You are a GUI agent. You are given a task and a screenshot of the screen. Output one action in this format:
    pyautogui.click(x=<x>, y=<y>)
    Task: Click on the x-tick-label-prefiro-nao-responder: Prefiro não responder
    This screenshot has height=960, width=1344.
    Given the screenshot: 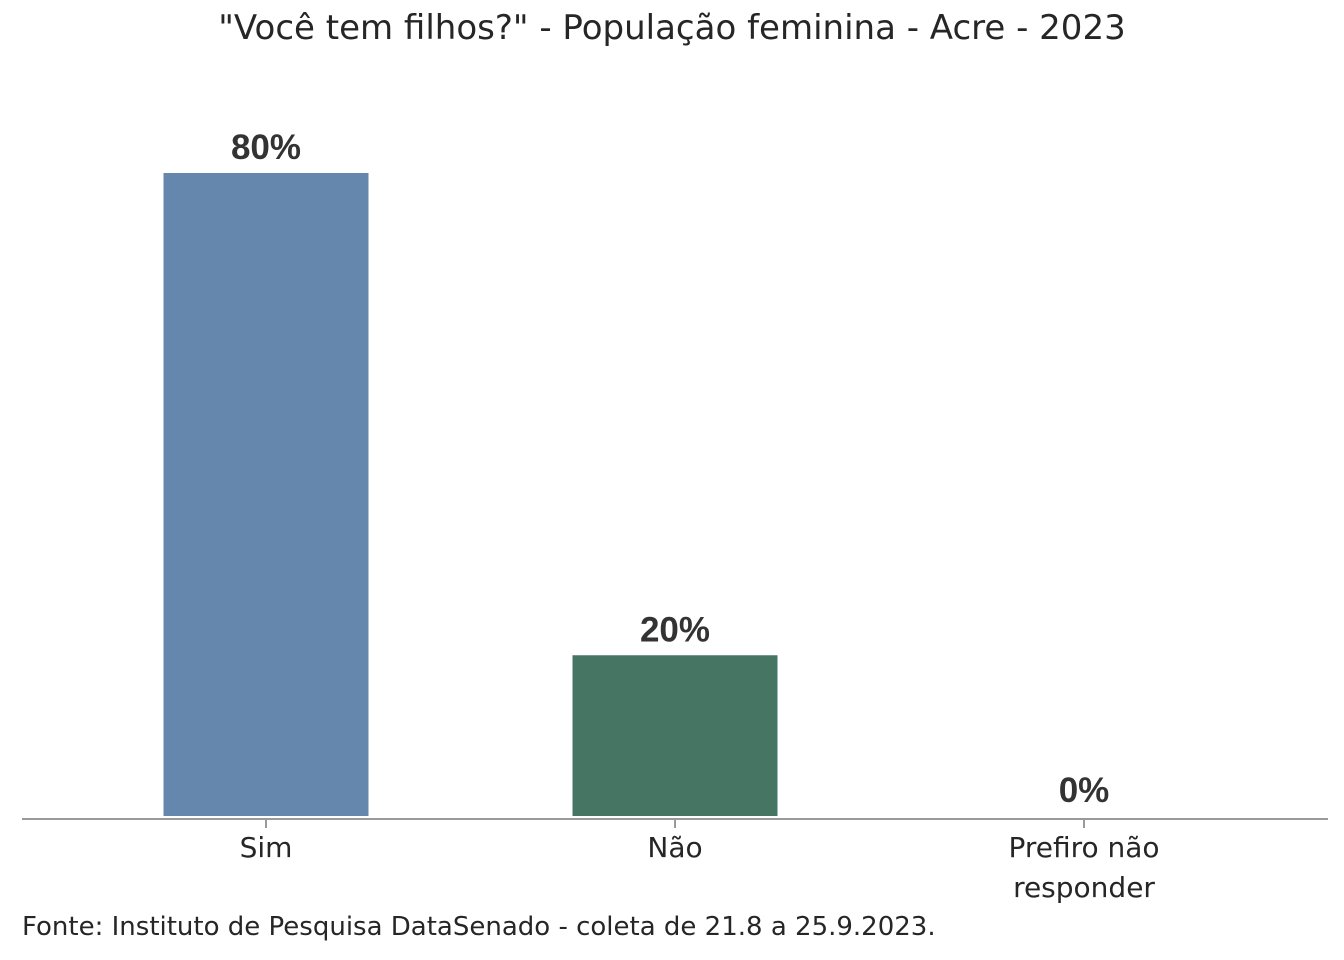 What is the action you would take?
    pyautogui.click(x=1083, y=867)
    